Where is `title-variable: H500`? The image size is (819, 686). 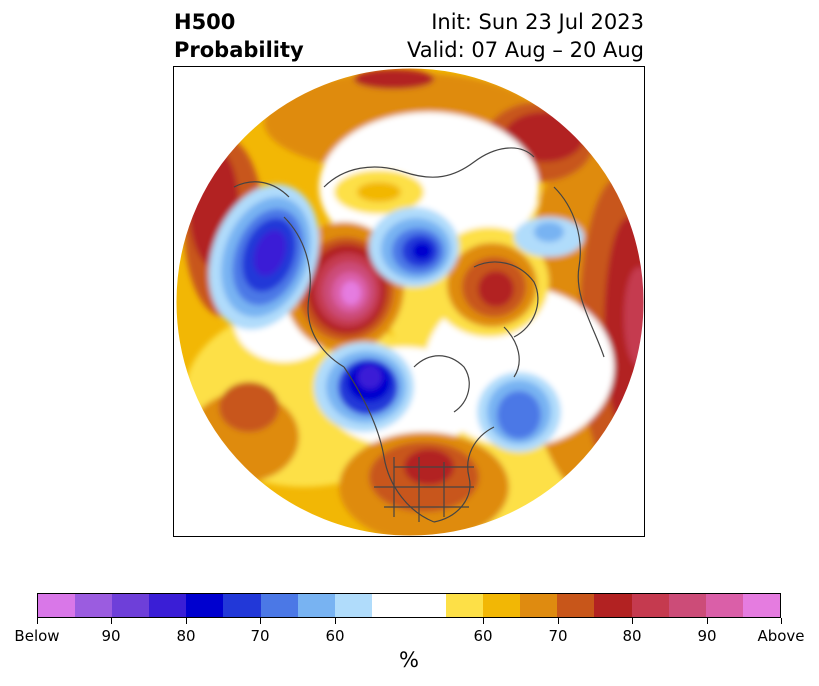 title-variable: H500 is located at coordinates (205, 22).